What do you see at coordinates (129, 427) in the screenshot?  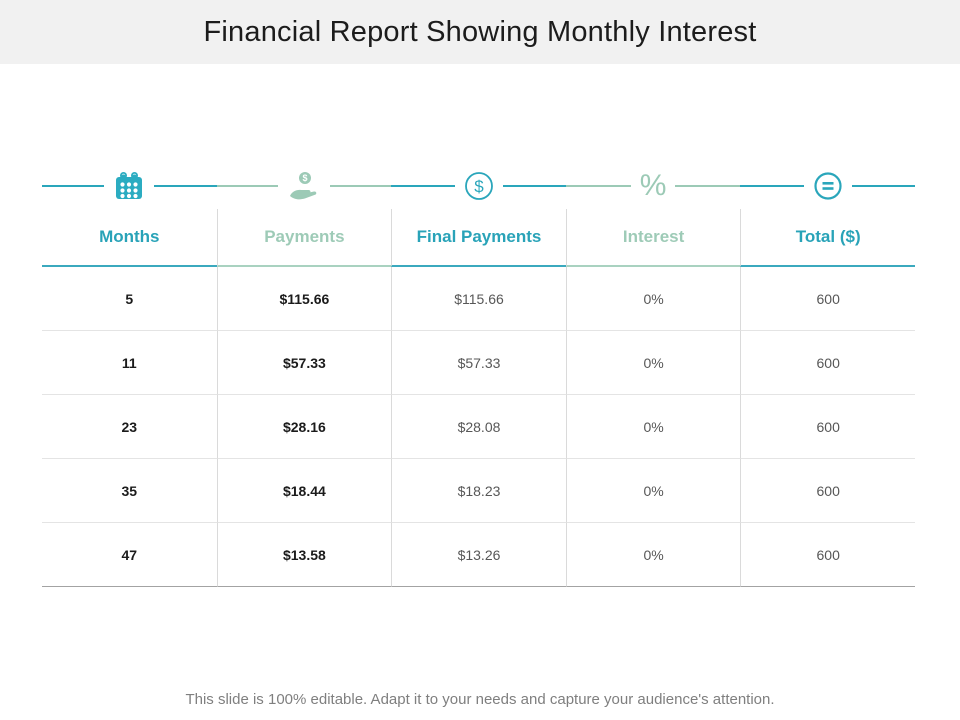 I see `cell-months: 23` at bounding box center [129, 427].